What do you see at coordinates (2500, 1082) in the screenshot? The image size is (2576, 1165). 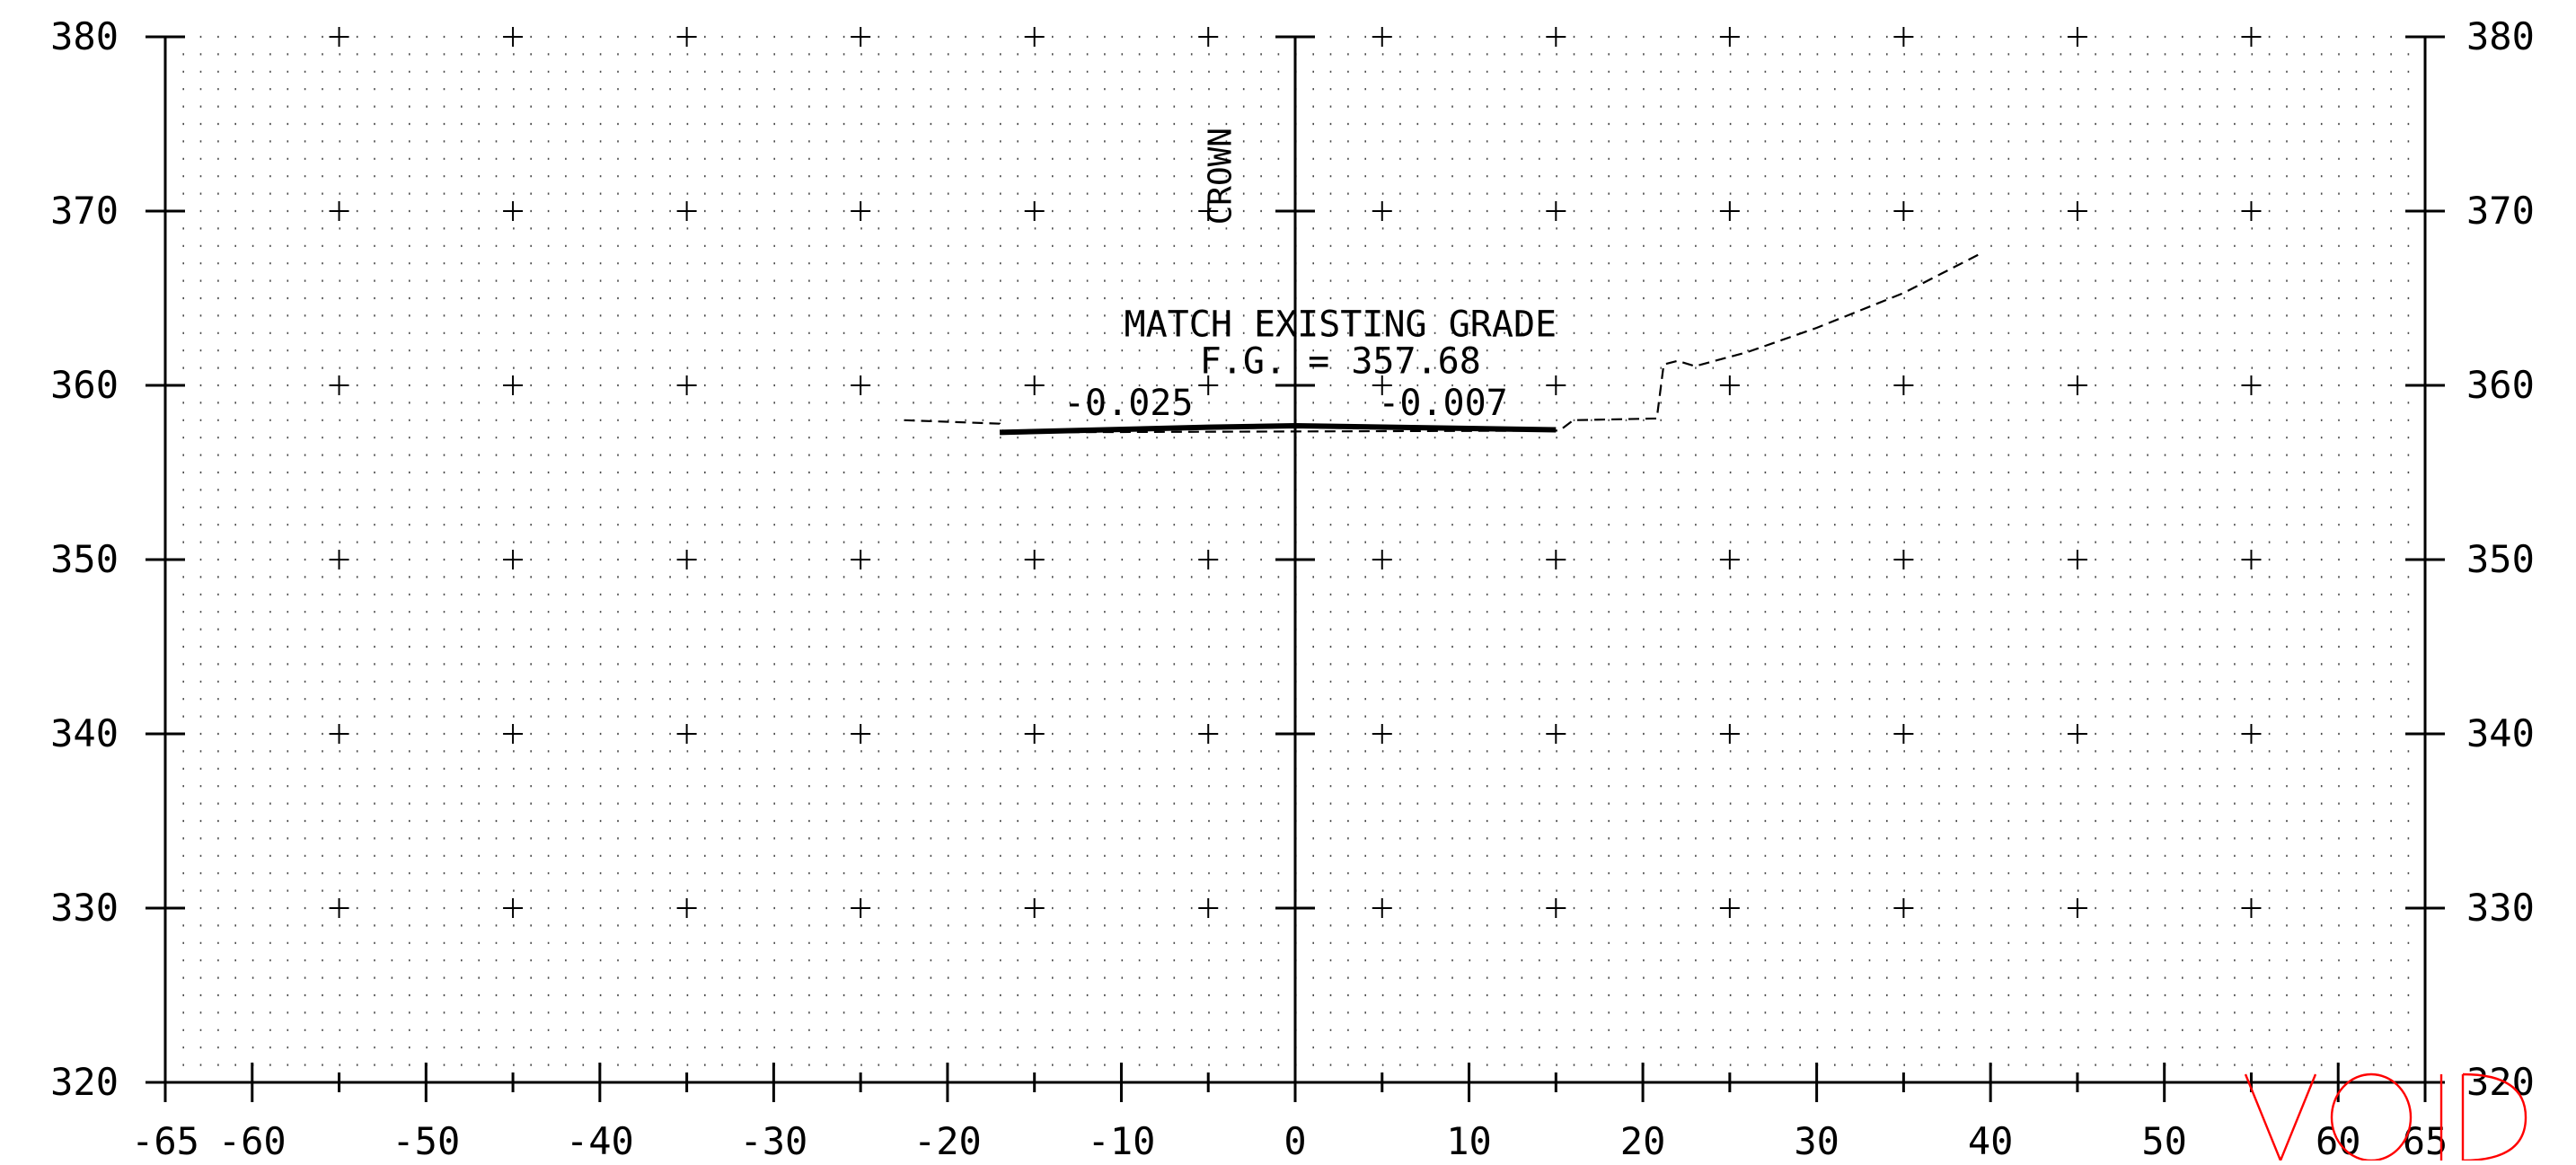 I see `y-tick-label-right: 320` at bounding box center [2500, 1082].